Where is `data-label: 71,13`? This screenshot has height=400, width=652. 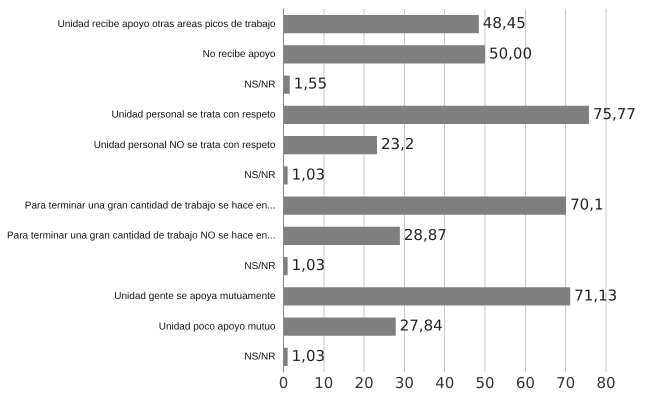 data-label: 71,13 is located at coordinates (596, 295).